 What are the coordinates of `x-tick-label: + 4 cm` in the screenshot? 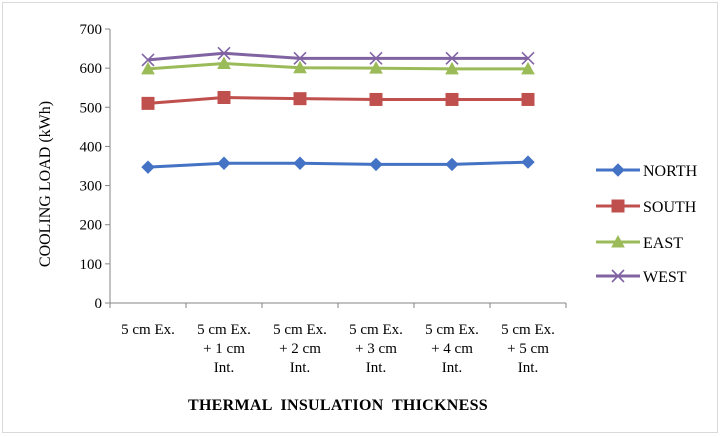 It's located at (452, 349).